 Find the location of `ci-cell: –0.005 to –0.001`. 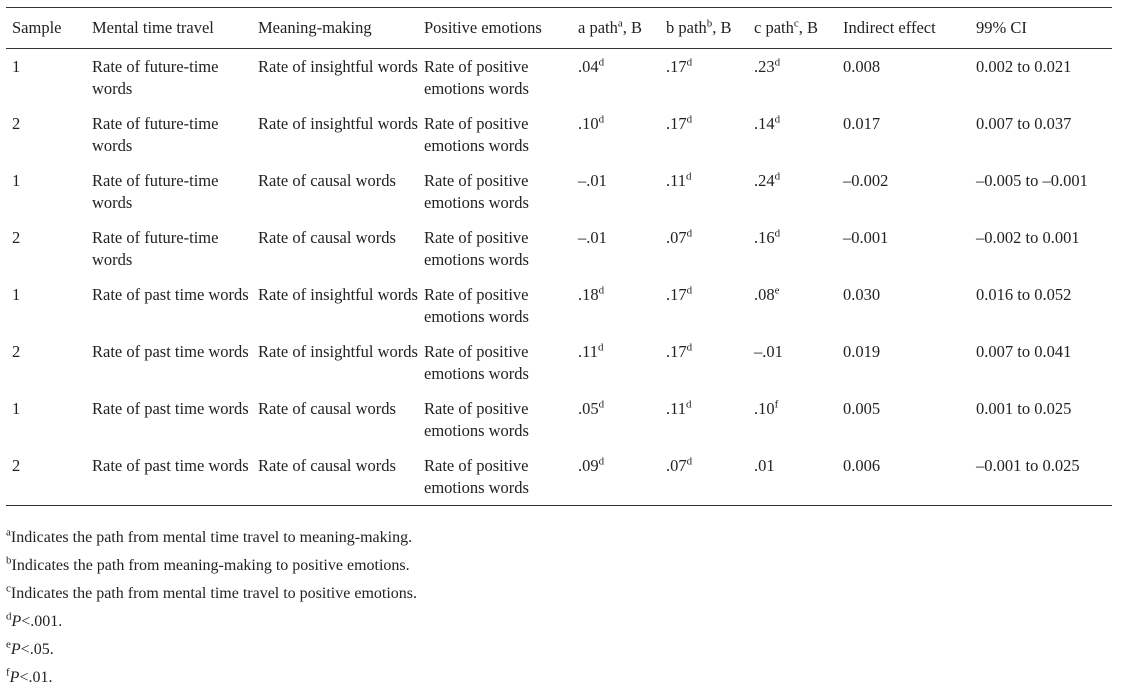

ci-cell: –0.005 to –0.001 is located at coordinates (1032, 180).